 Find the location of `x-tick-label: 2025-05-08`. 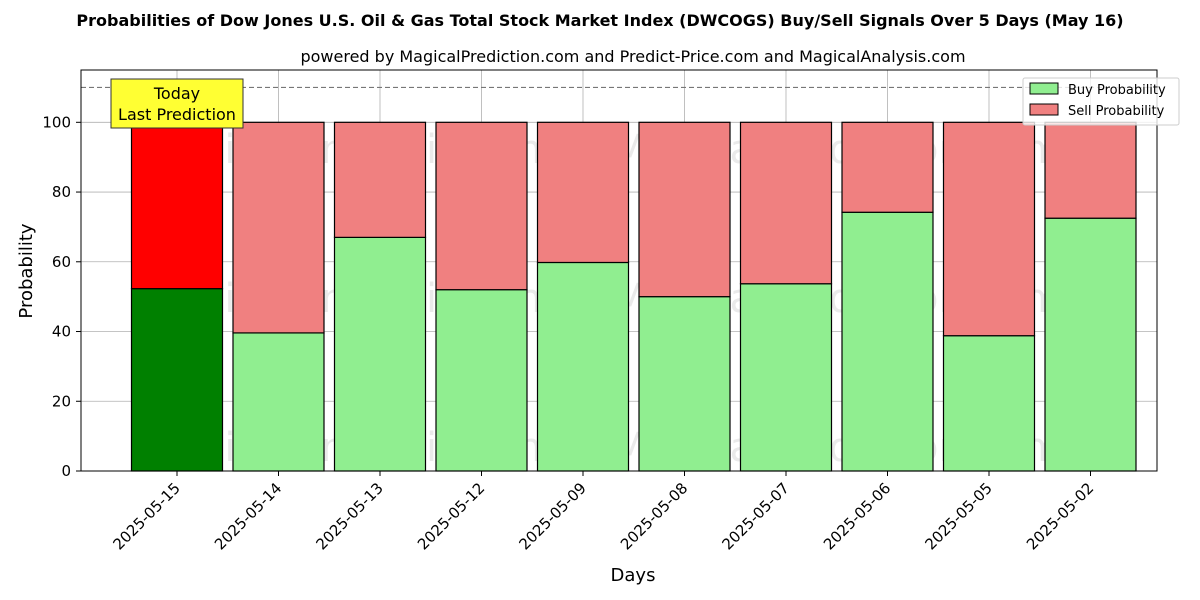

x-tick-label: 2025-05-08 is located at coordinates (654, 516).